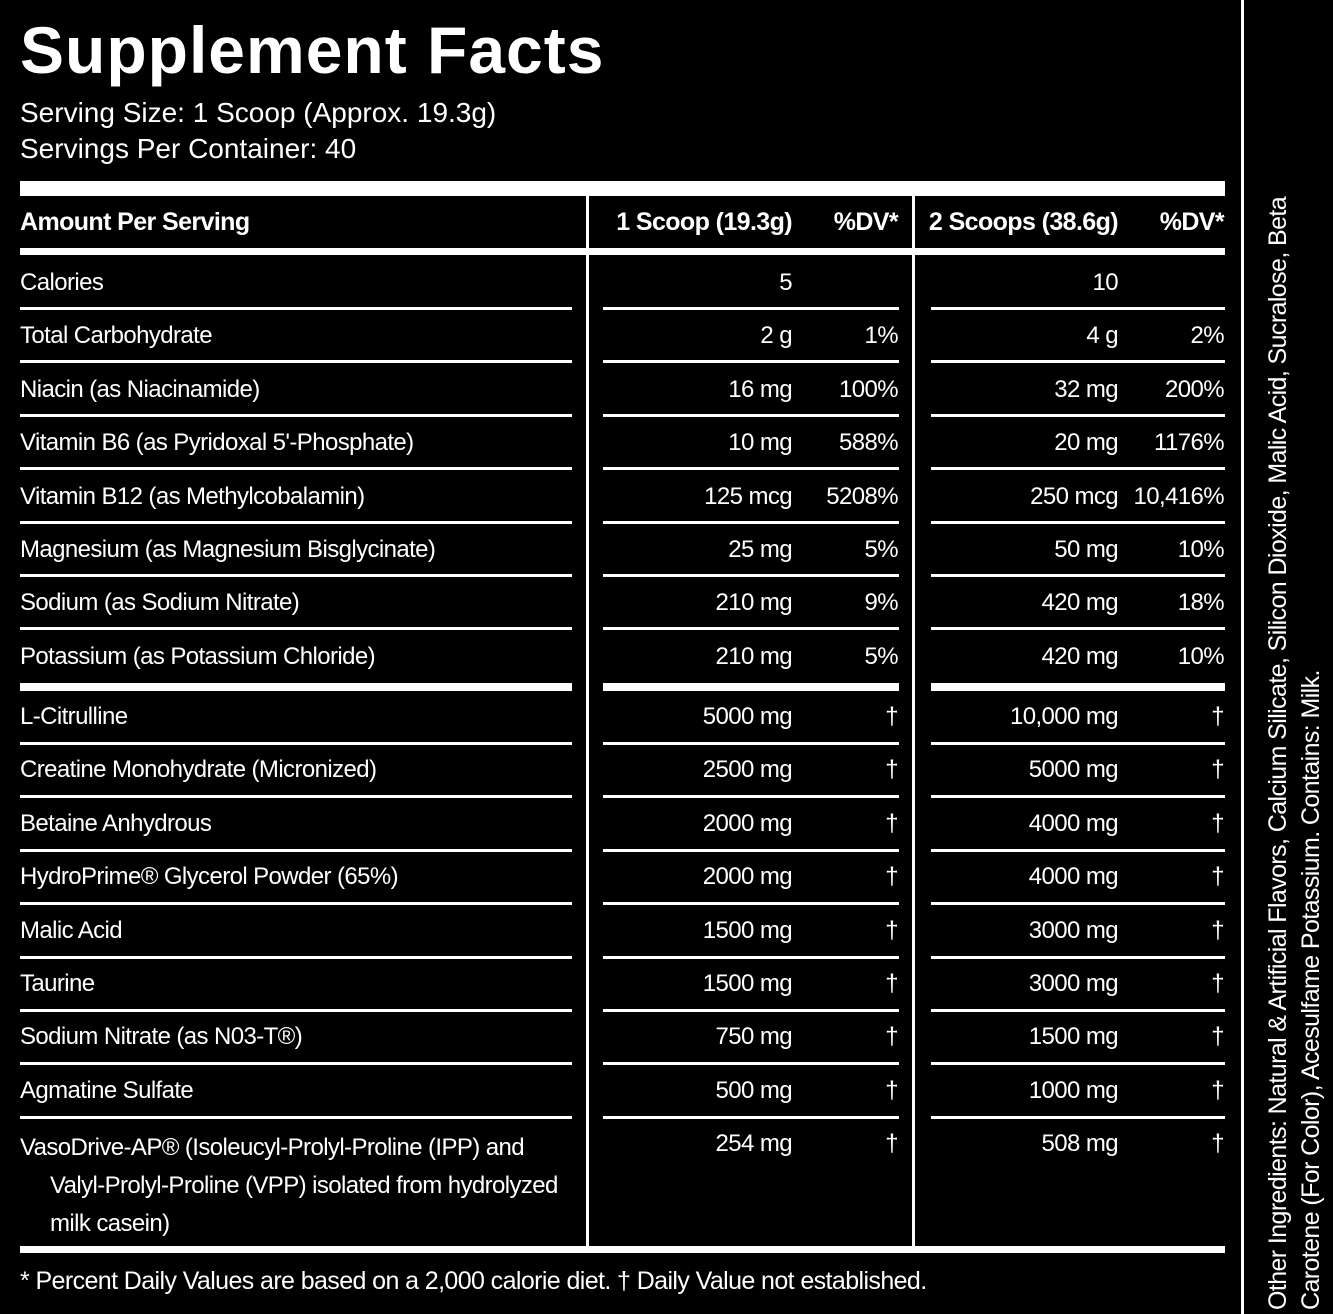  What do you see at coordinates (198, 656) in the screenshot?
I see `row-label: Potassium (as Potassium Chloride)` at bounding box center [198, 656].